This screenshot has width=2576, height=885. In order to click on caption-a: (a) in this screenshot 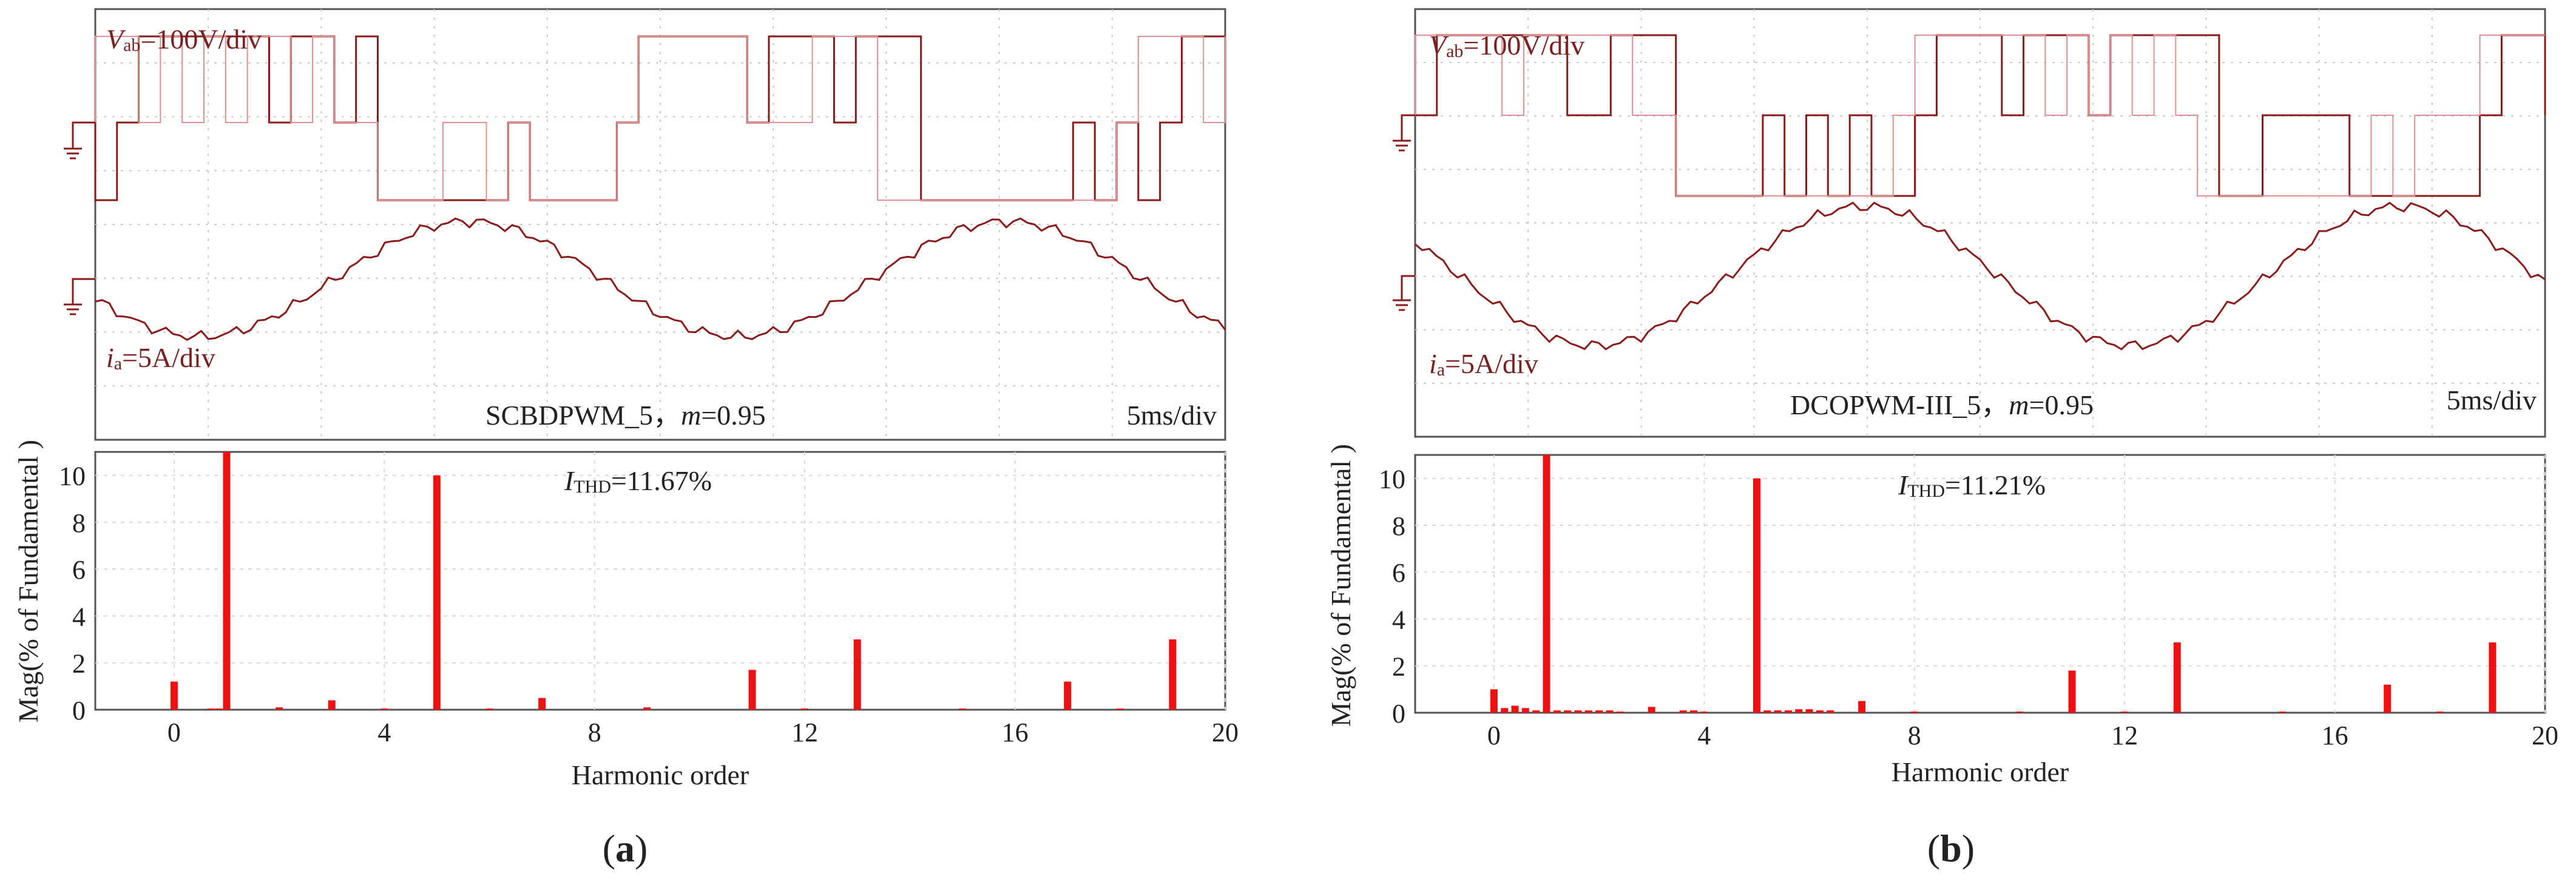, I will do `click(625, 849)`.